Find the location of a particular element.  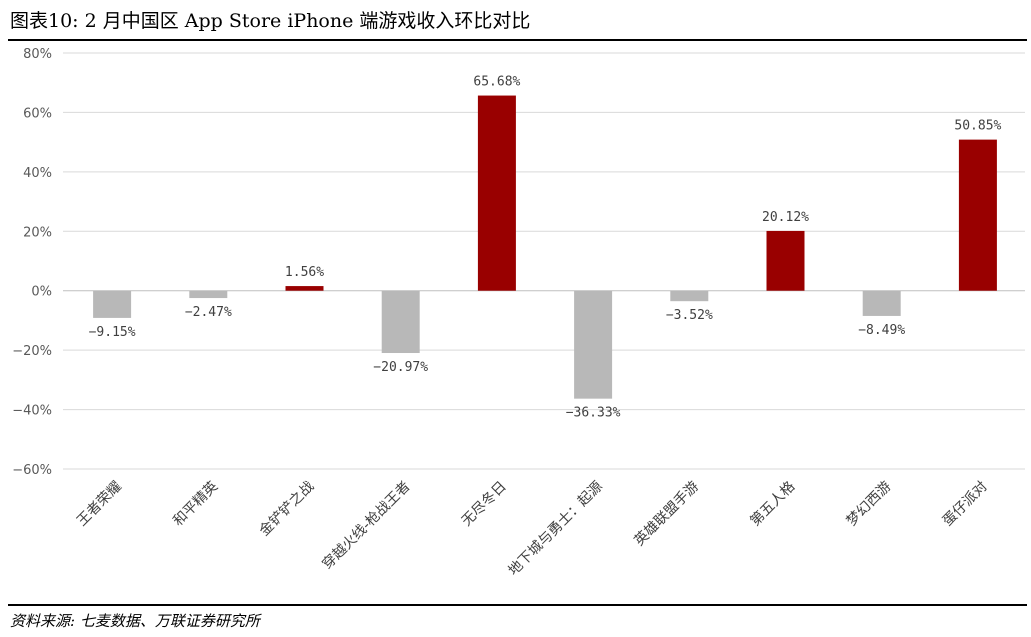

y-tick-label: 40% is located at coordinates (37, 173).